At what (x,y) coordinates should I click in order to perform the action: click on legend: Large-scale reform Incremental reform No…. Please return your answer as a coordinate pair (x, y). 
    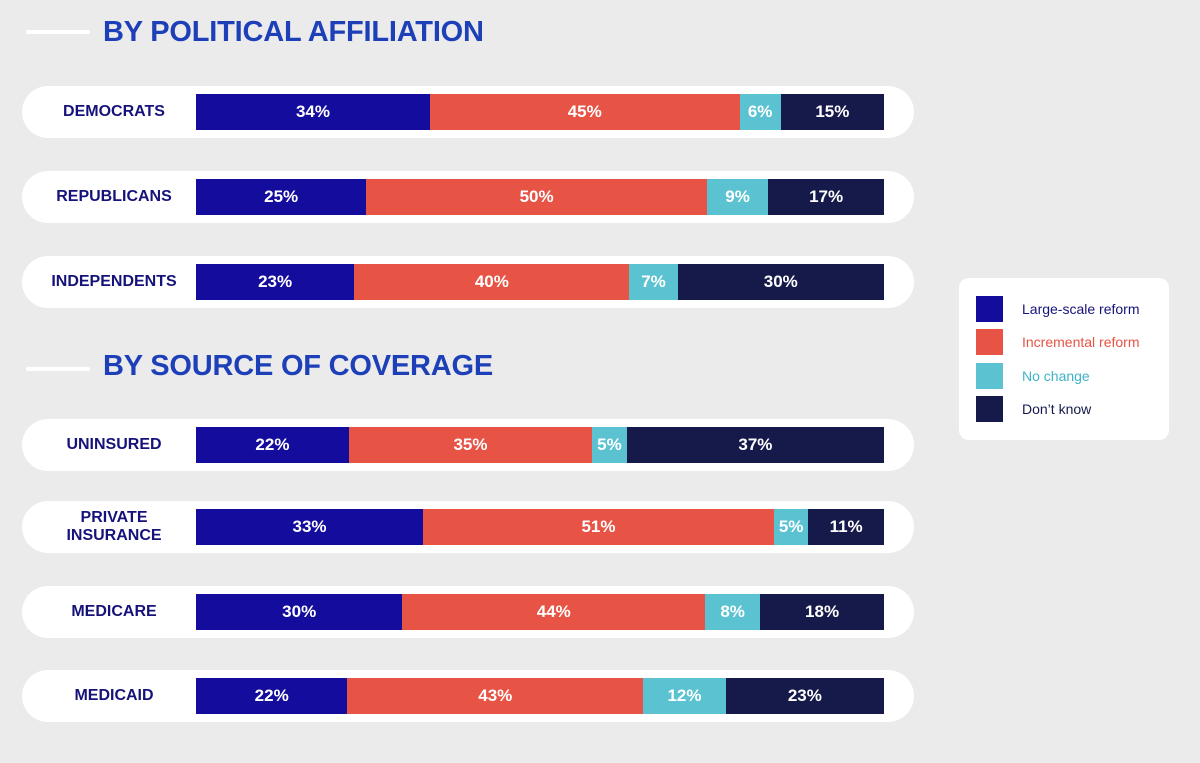
    Looking at the image, I should click on (1064, 359).